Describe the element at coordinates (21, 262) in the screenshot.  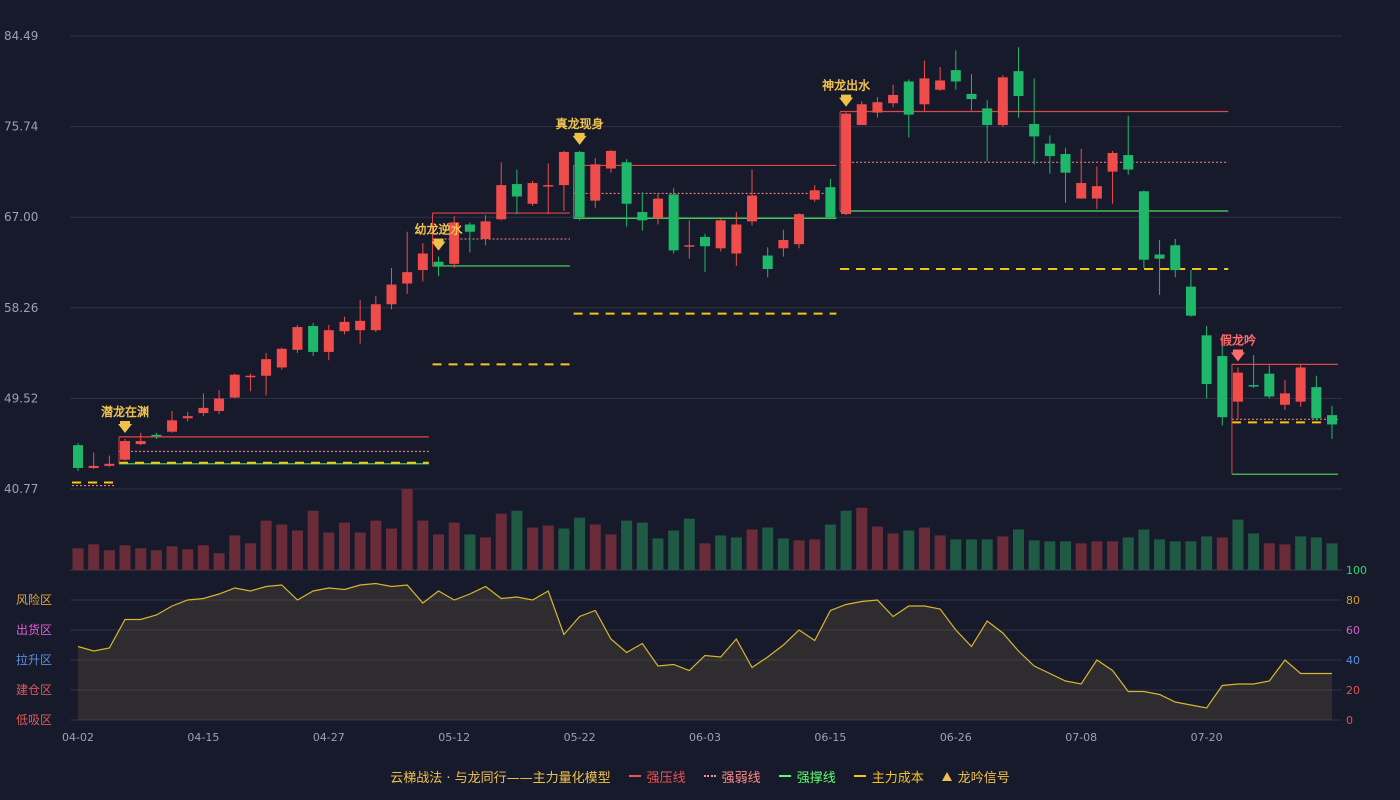
I see `price-axis: 84.49 75.74 67.00 58.26 49.52 40.77` at that location.